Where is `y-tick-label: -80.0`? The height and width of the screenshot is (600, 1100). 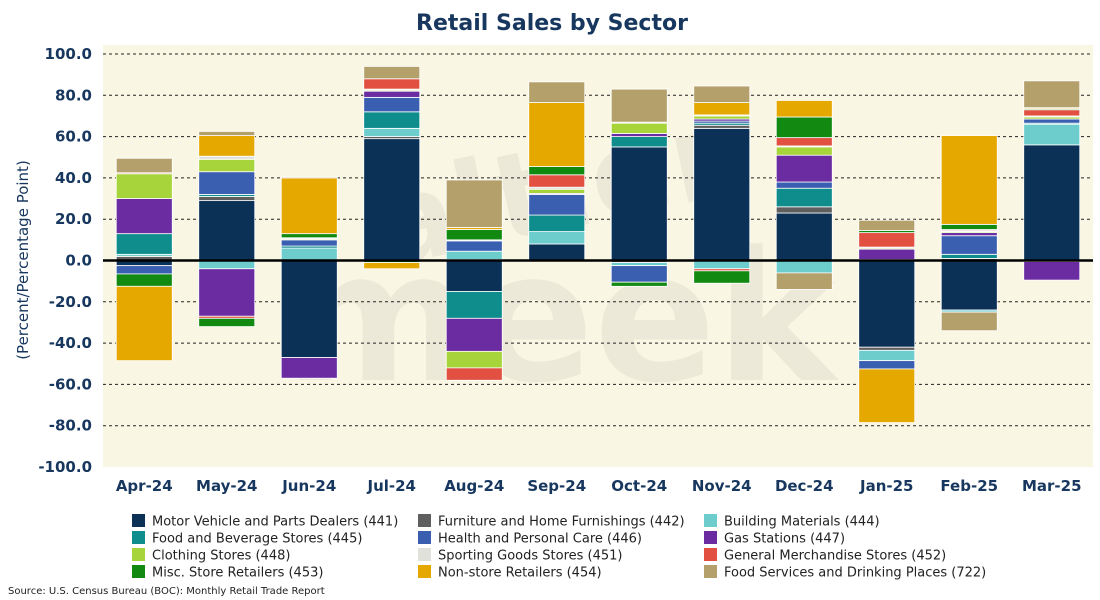
y-tick-label: -80.0 is located at coordinates (70, 426).